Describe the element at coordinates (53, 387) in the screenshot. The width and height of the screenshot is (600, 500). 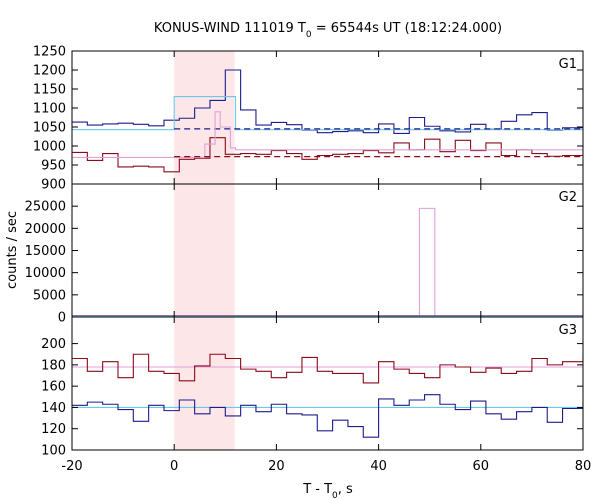
I see `y-tick-label: 160` at that location.